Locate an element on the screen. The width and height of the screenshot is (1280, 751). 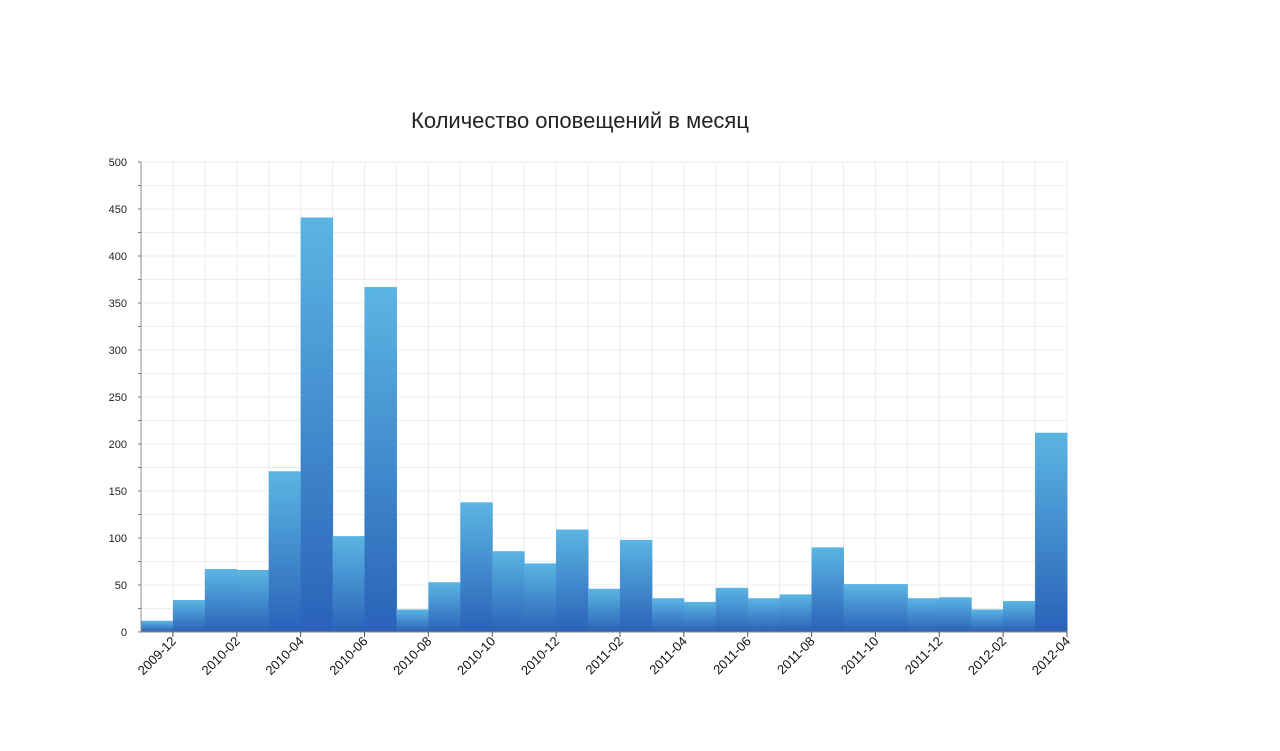
y-tick-label: 350 is located at coordinates (118, 304).